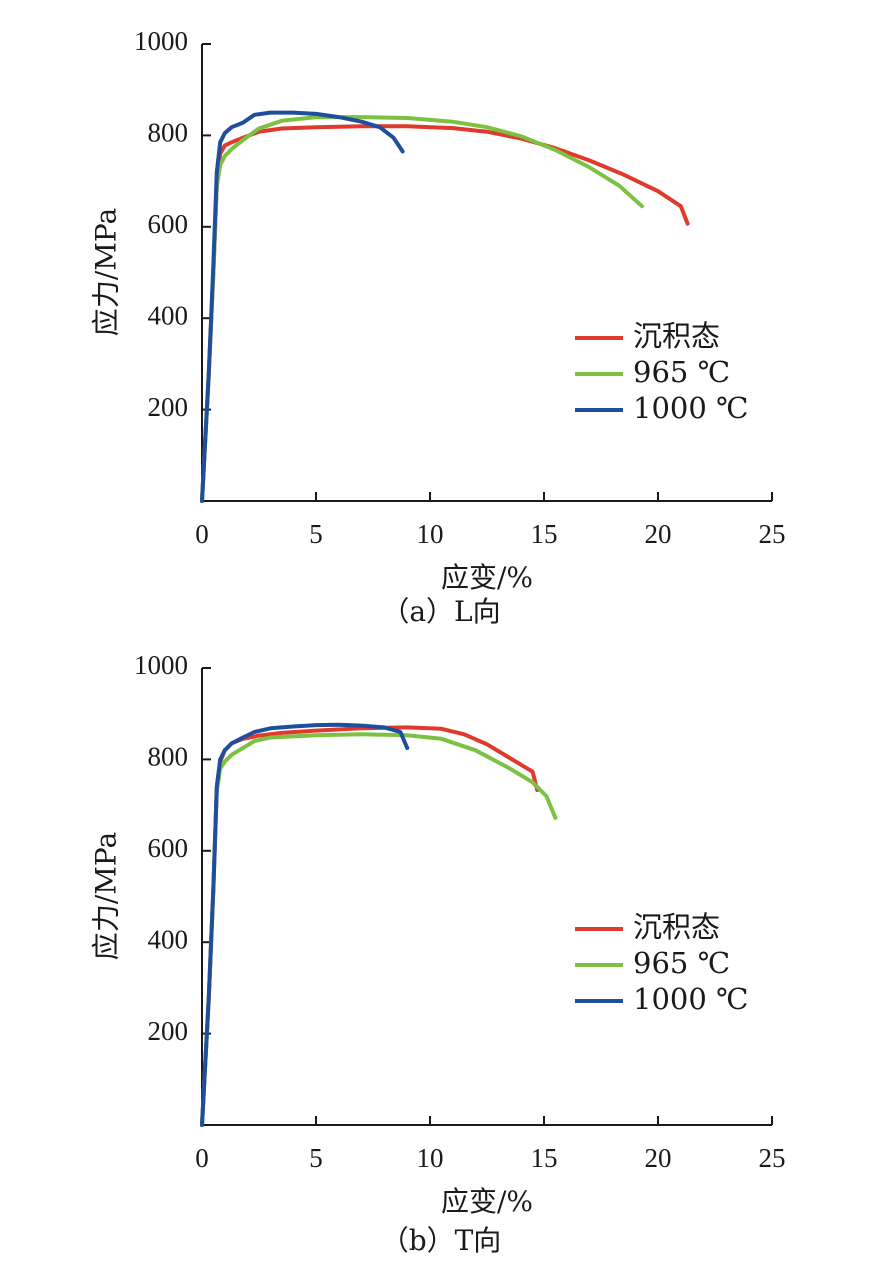 Image resolution: width=883 pixels, height=1278 pixels. What do you see at coordinates (490, 520) in the screenshot?
I see `x-ticks: 0 5 10 15 20 25` at bounding box center [490, 520].